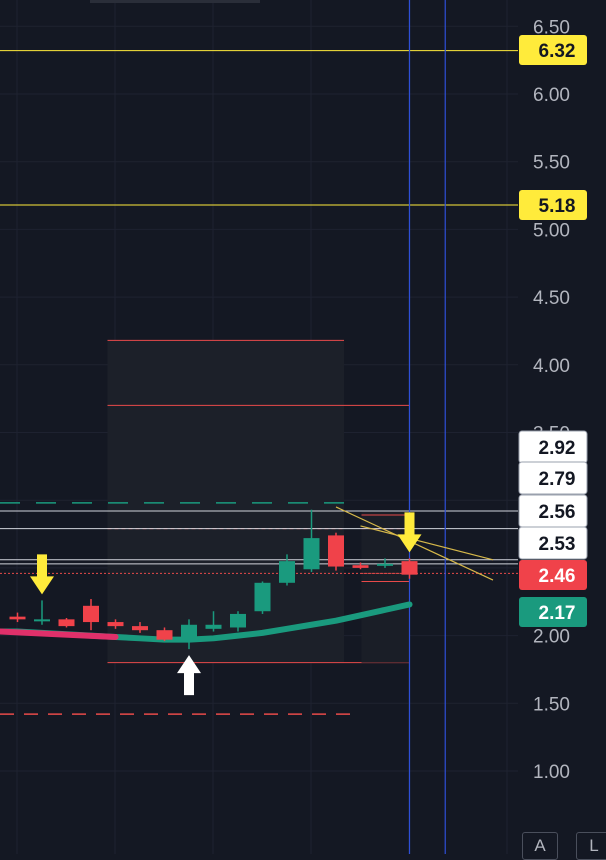  What do you see at coordinates (557, 613) in the screenshot?
I see `price-label: 2.17` at bounding box center [557, 613].